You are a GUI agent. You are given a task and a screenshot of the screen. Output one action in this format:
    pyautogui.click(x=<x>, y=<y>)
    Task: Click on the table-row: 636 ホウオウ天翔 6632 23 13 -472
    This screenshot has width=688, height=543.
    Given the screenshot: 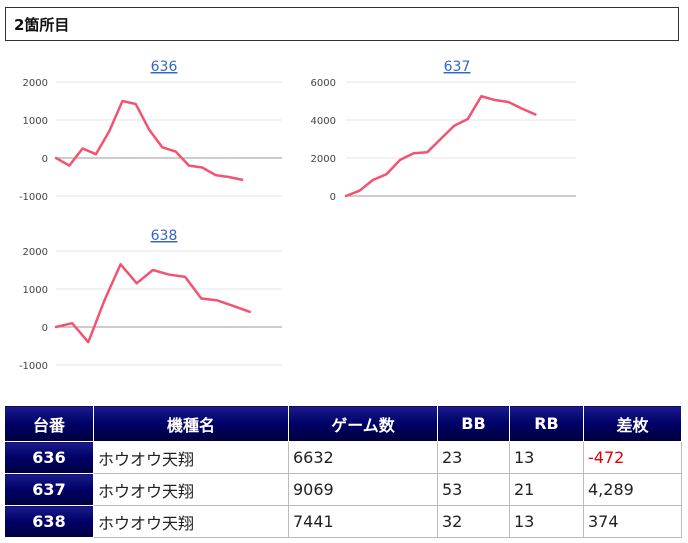 What is the action you would take?
    pyautogui.click(x=343, y=457)
    